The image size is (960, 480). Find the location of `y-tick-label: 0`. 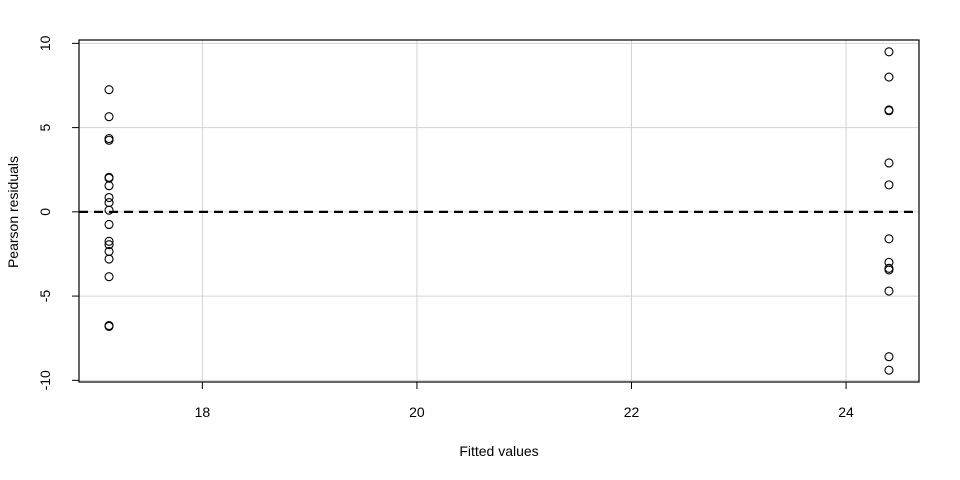

y-tick-label: 0 is located at coordinates (45, 212).